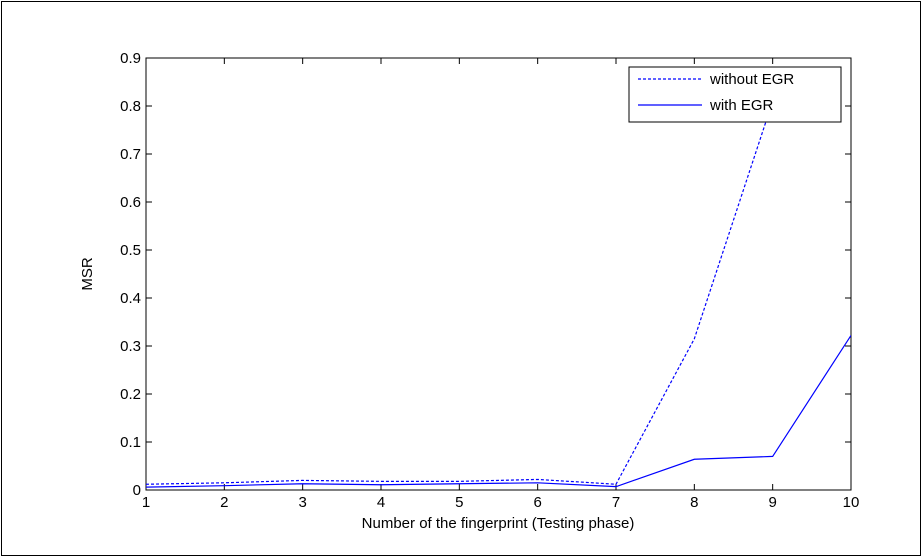 This screenshot has height=559, width=924. Describe the element at coordinates (130, 298) in the screenshot. I see `y-tick-label: 0.4` at that location.